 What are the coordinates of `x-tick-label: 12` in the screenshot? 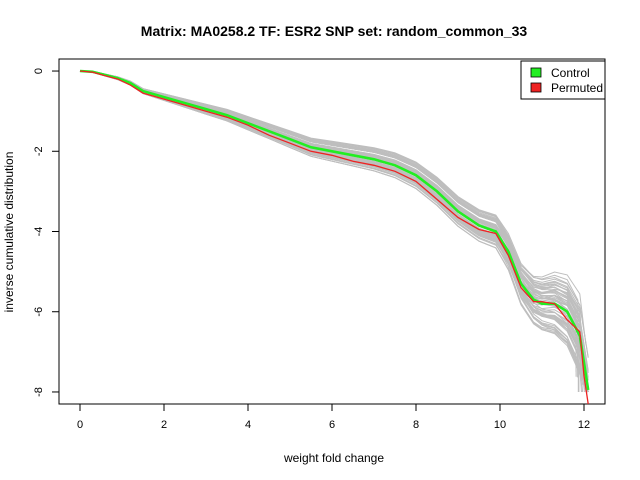 It's located at (584, 425).